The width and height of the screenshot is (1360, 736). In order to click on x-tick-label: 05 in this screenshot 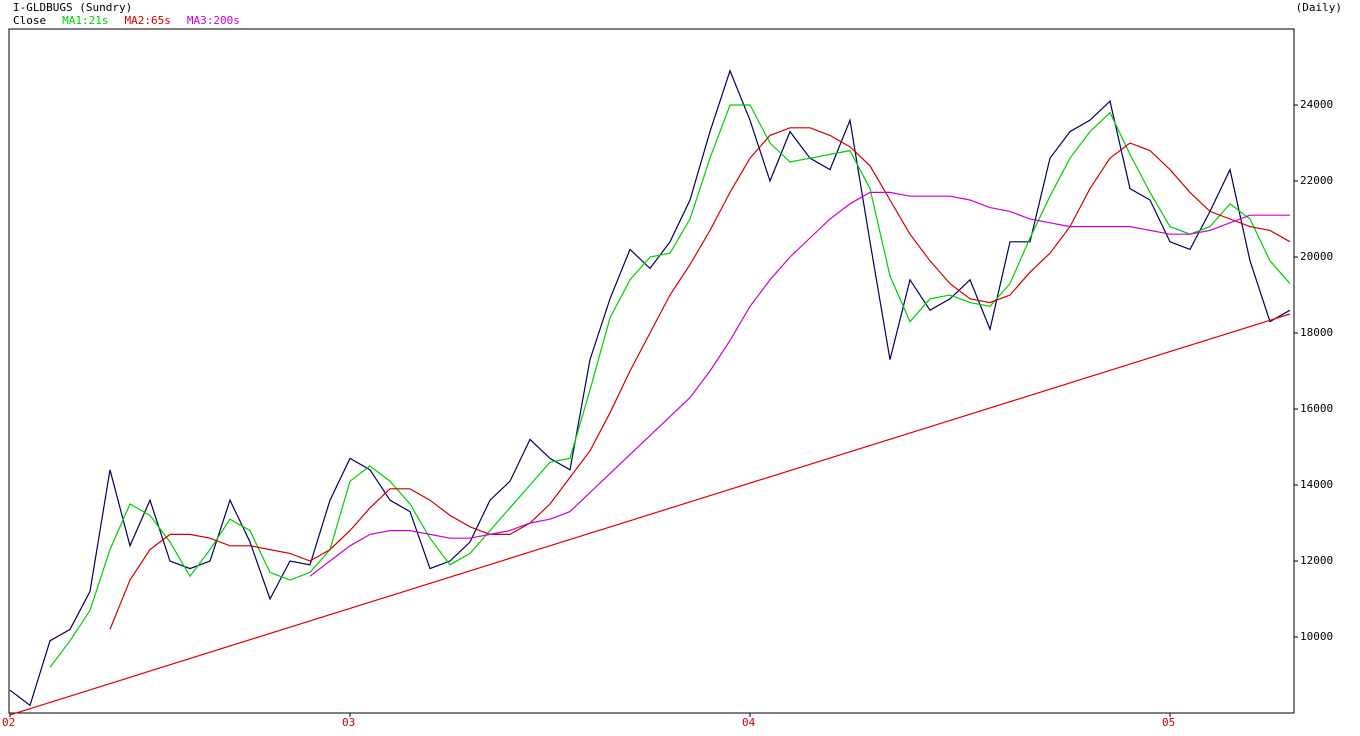, I will do `click(1168, 722)`.